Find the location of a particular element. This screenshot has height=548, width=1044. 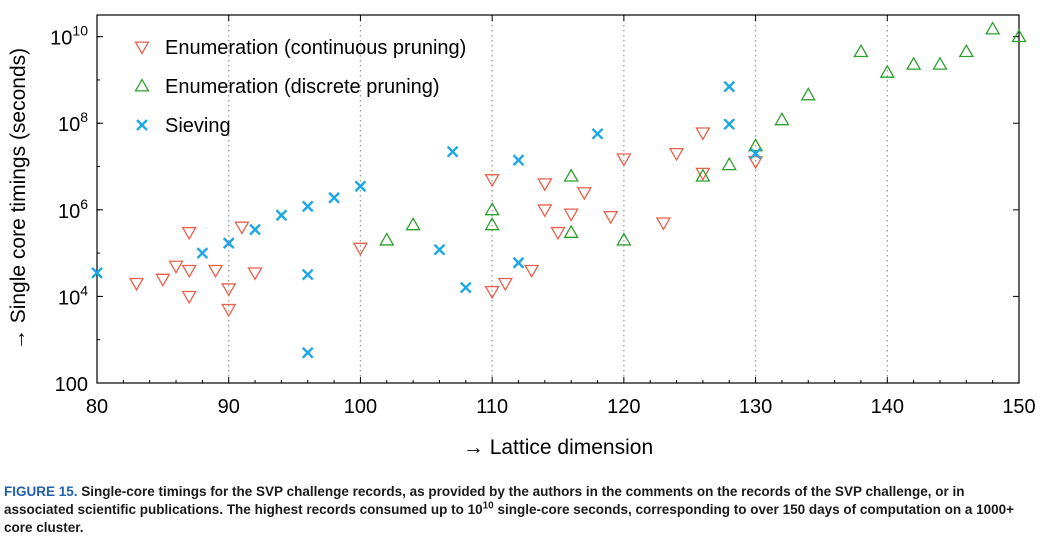

legend-label: Enumeration (discrete pruning) is located at coordinates (302, 87).